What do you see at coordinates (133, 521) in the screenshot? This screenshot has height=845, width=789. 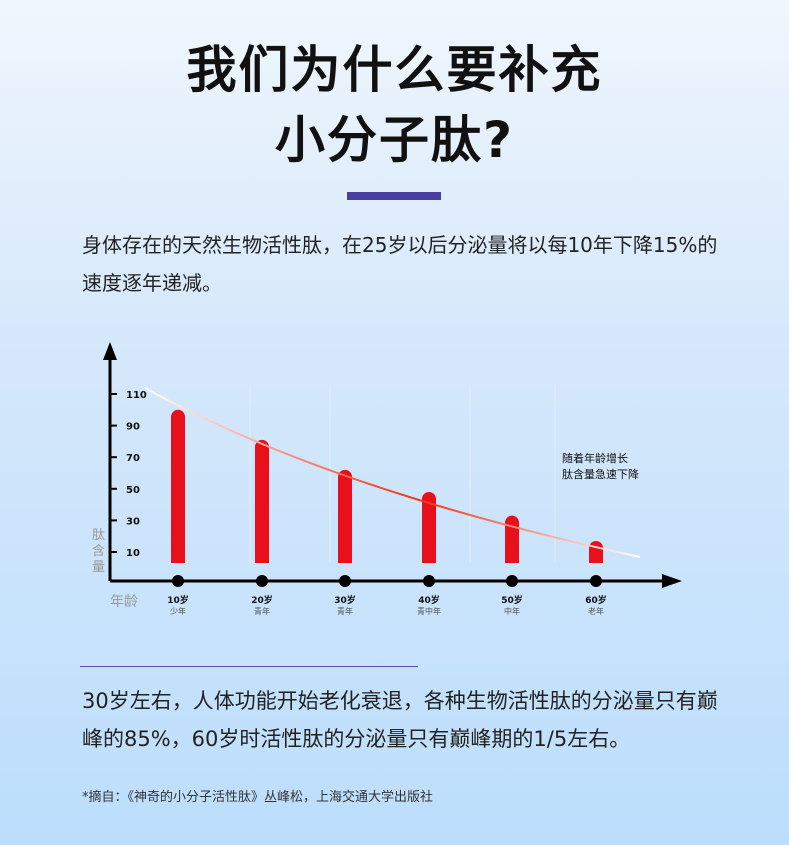 I see `y-tick-label: 30` at bounding box center [133, 521].